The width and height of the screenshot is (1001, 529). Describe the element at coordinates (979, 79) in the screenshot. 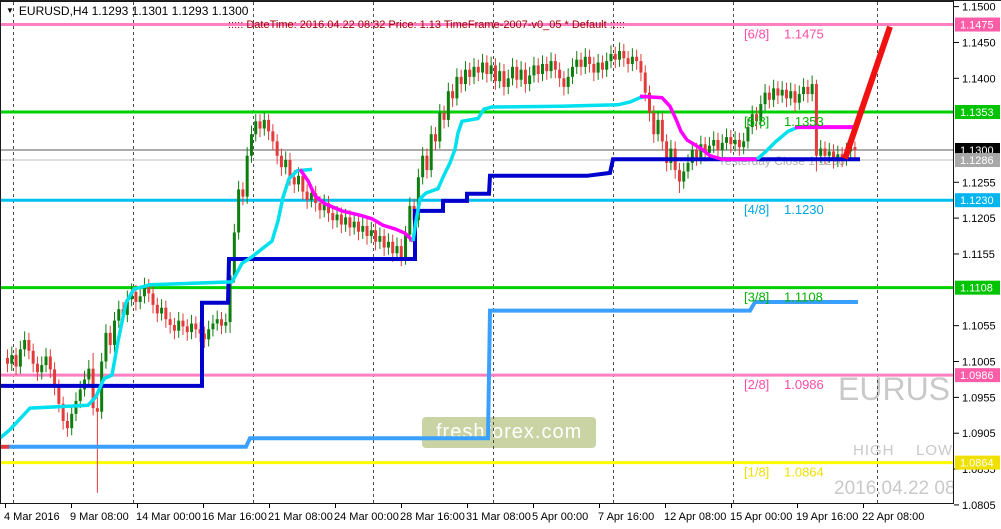

I see `price-tick-label: 1.1400` at that location.